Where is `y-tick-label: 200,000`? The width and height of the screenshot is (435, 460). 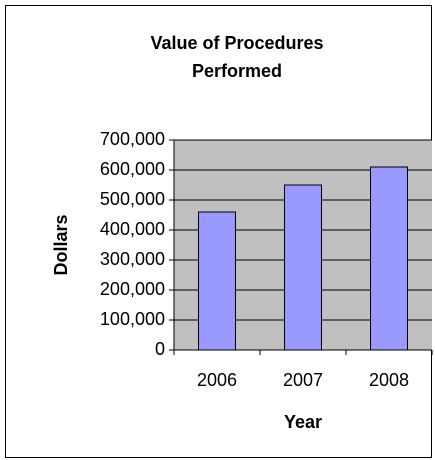
y-tick-label: 200,000 is located at coordinates (132, 289).